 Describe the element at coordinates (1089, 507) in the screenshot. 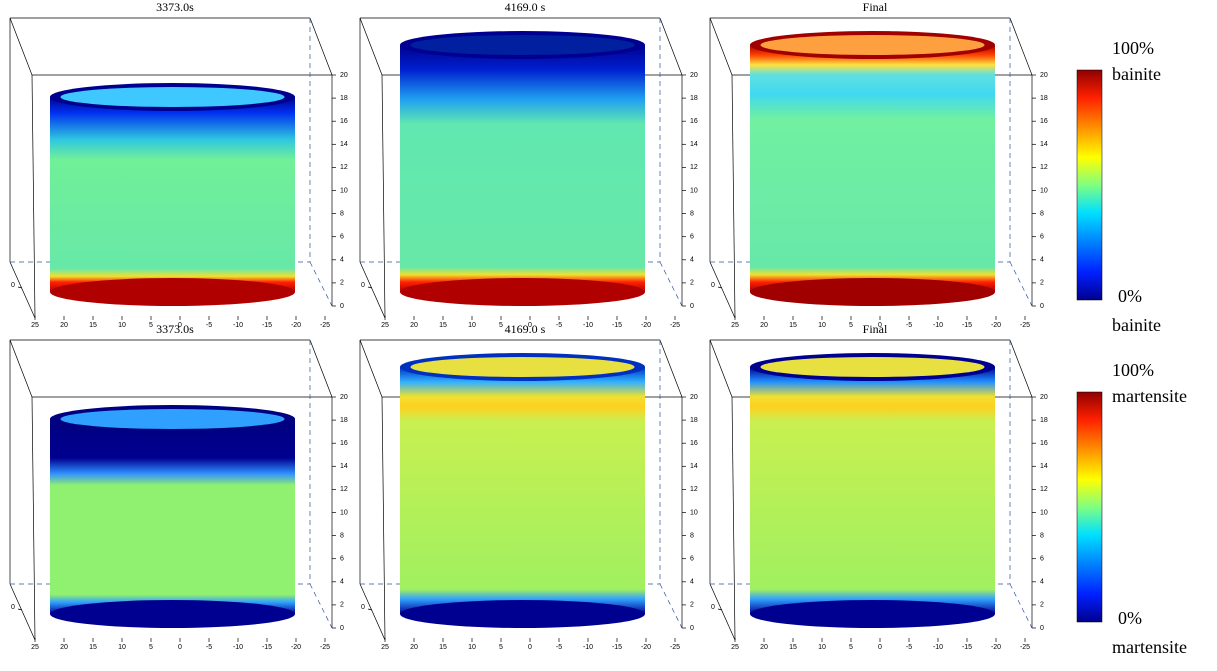

I see `colorbar` at that location.